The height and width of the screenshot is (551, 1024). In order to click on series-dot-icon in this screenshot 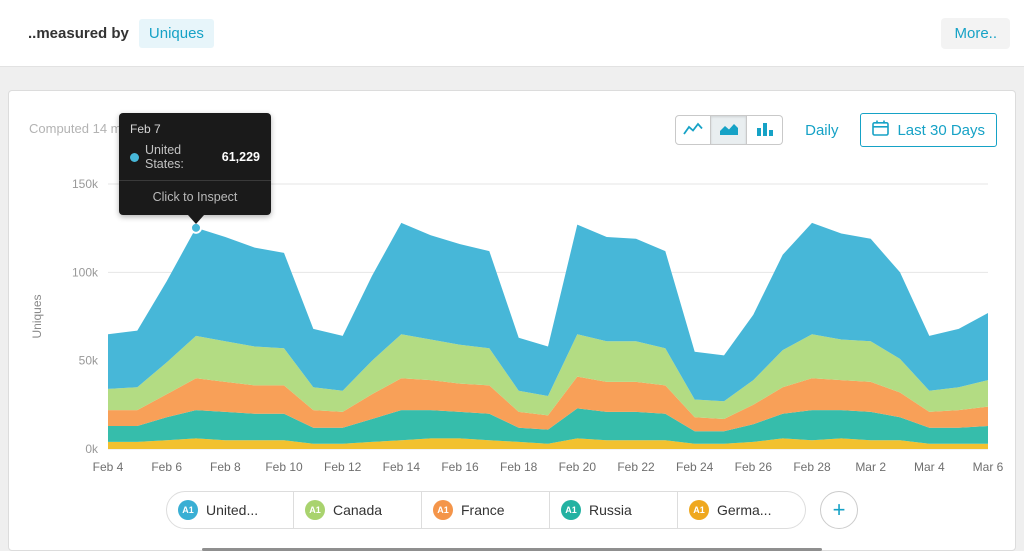, I will do `click(134, 157)`.